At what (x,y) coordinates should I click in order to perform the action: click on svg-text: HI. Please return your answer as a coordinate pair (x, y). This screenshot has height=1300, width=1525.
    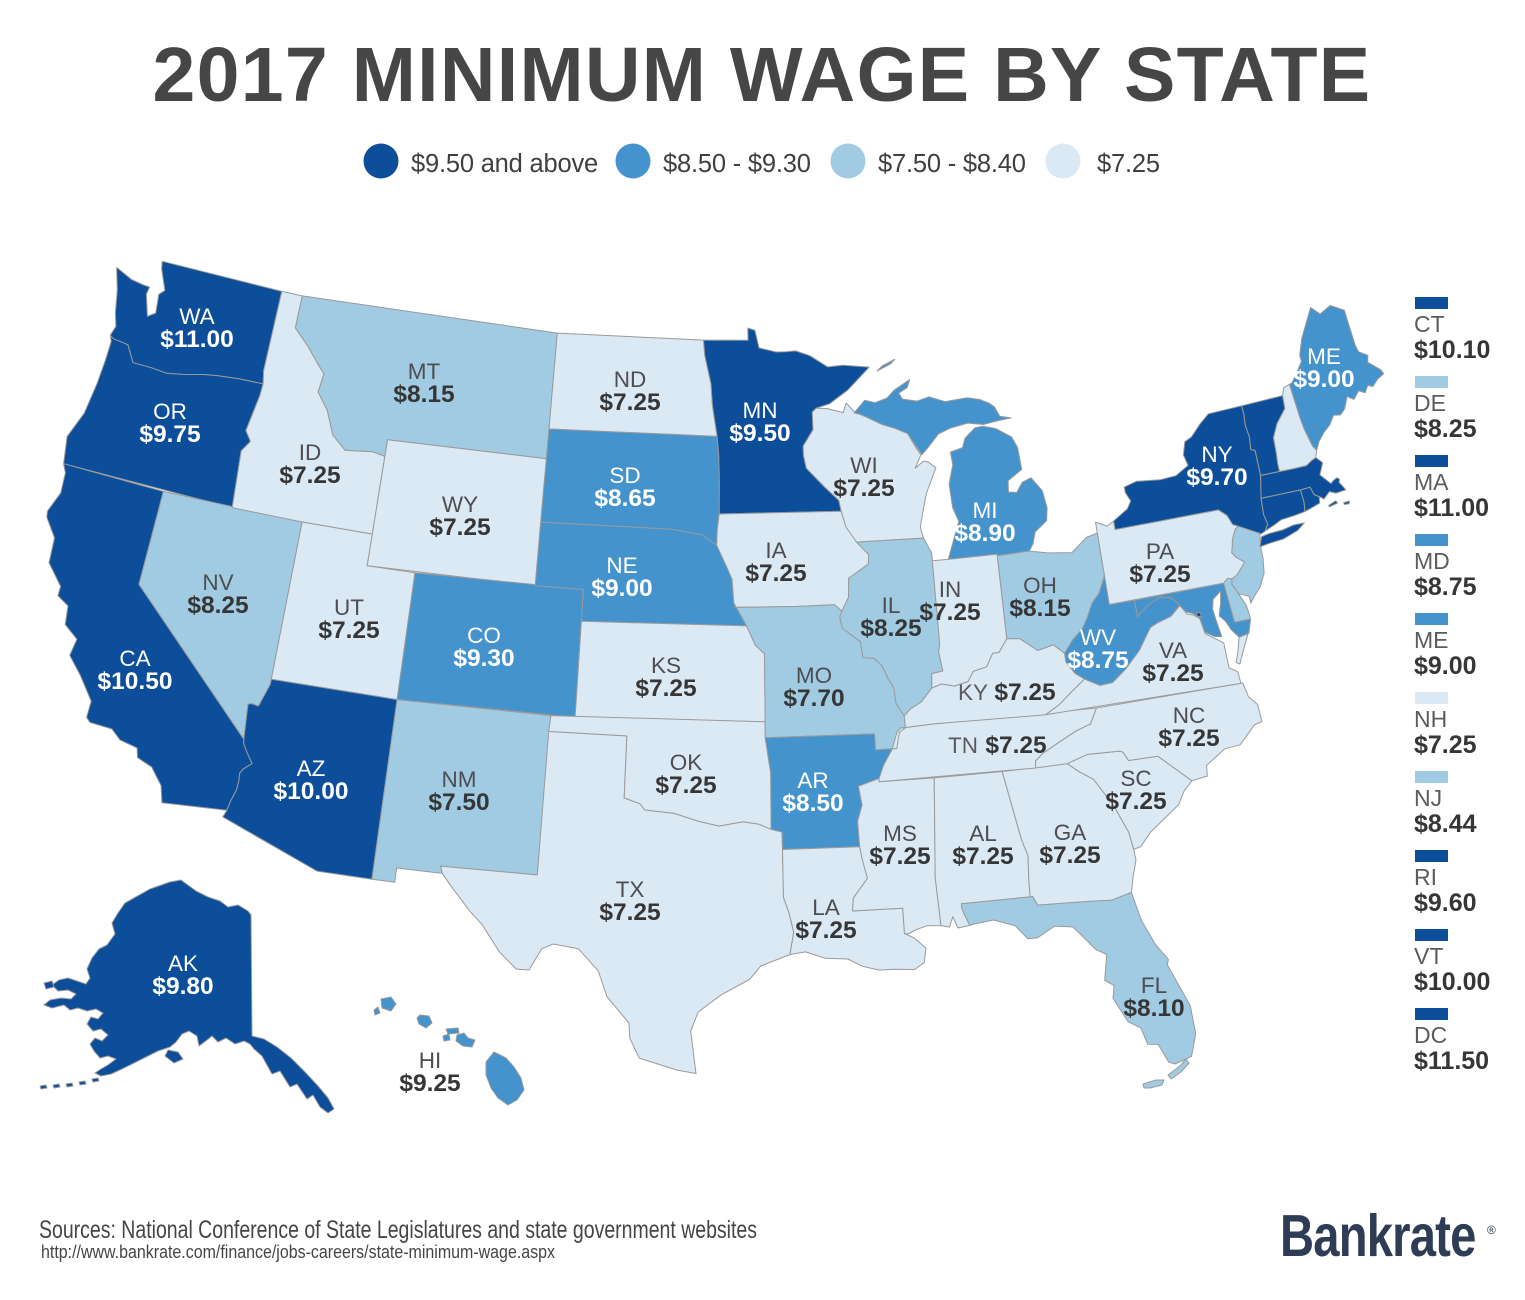
    Looking at the image, I should click on (430, 1060).